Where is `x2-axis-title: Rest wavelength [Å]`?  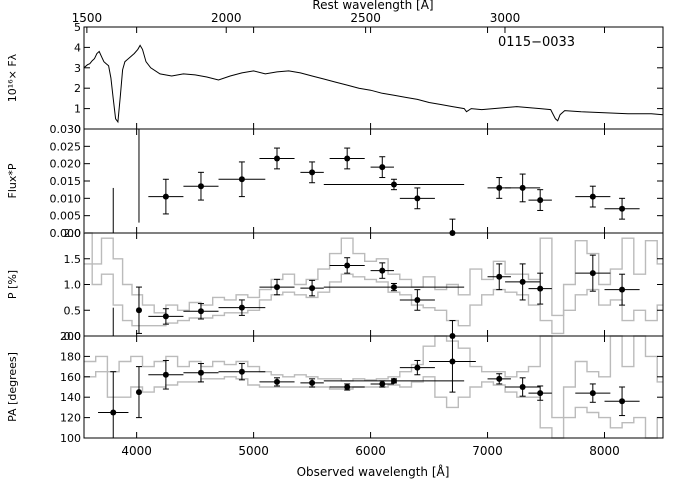
x2-axis-title: Rest wavelength [Å] is located at coordinates (372, 6).